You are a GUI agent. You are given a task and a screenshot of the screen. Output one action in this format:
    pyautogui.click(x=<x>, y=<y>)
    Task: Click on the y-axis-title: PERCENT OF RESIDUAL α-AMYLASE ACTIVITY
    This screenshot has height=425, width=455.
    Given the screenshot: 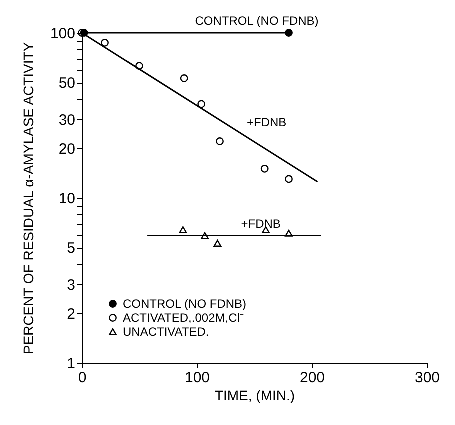 What is the action you would take?
    pyautogui.click(x=28, y=198)
    